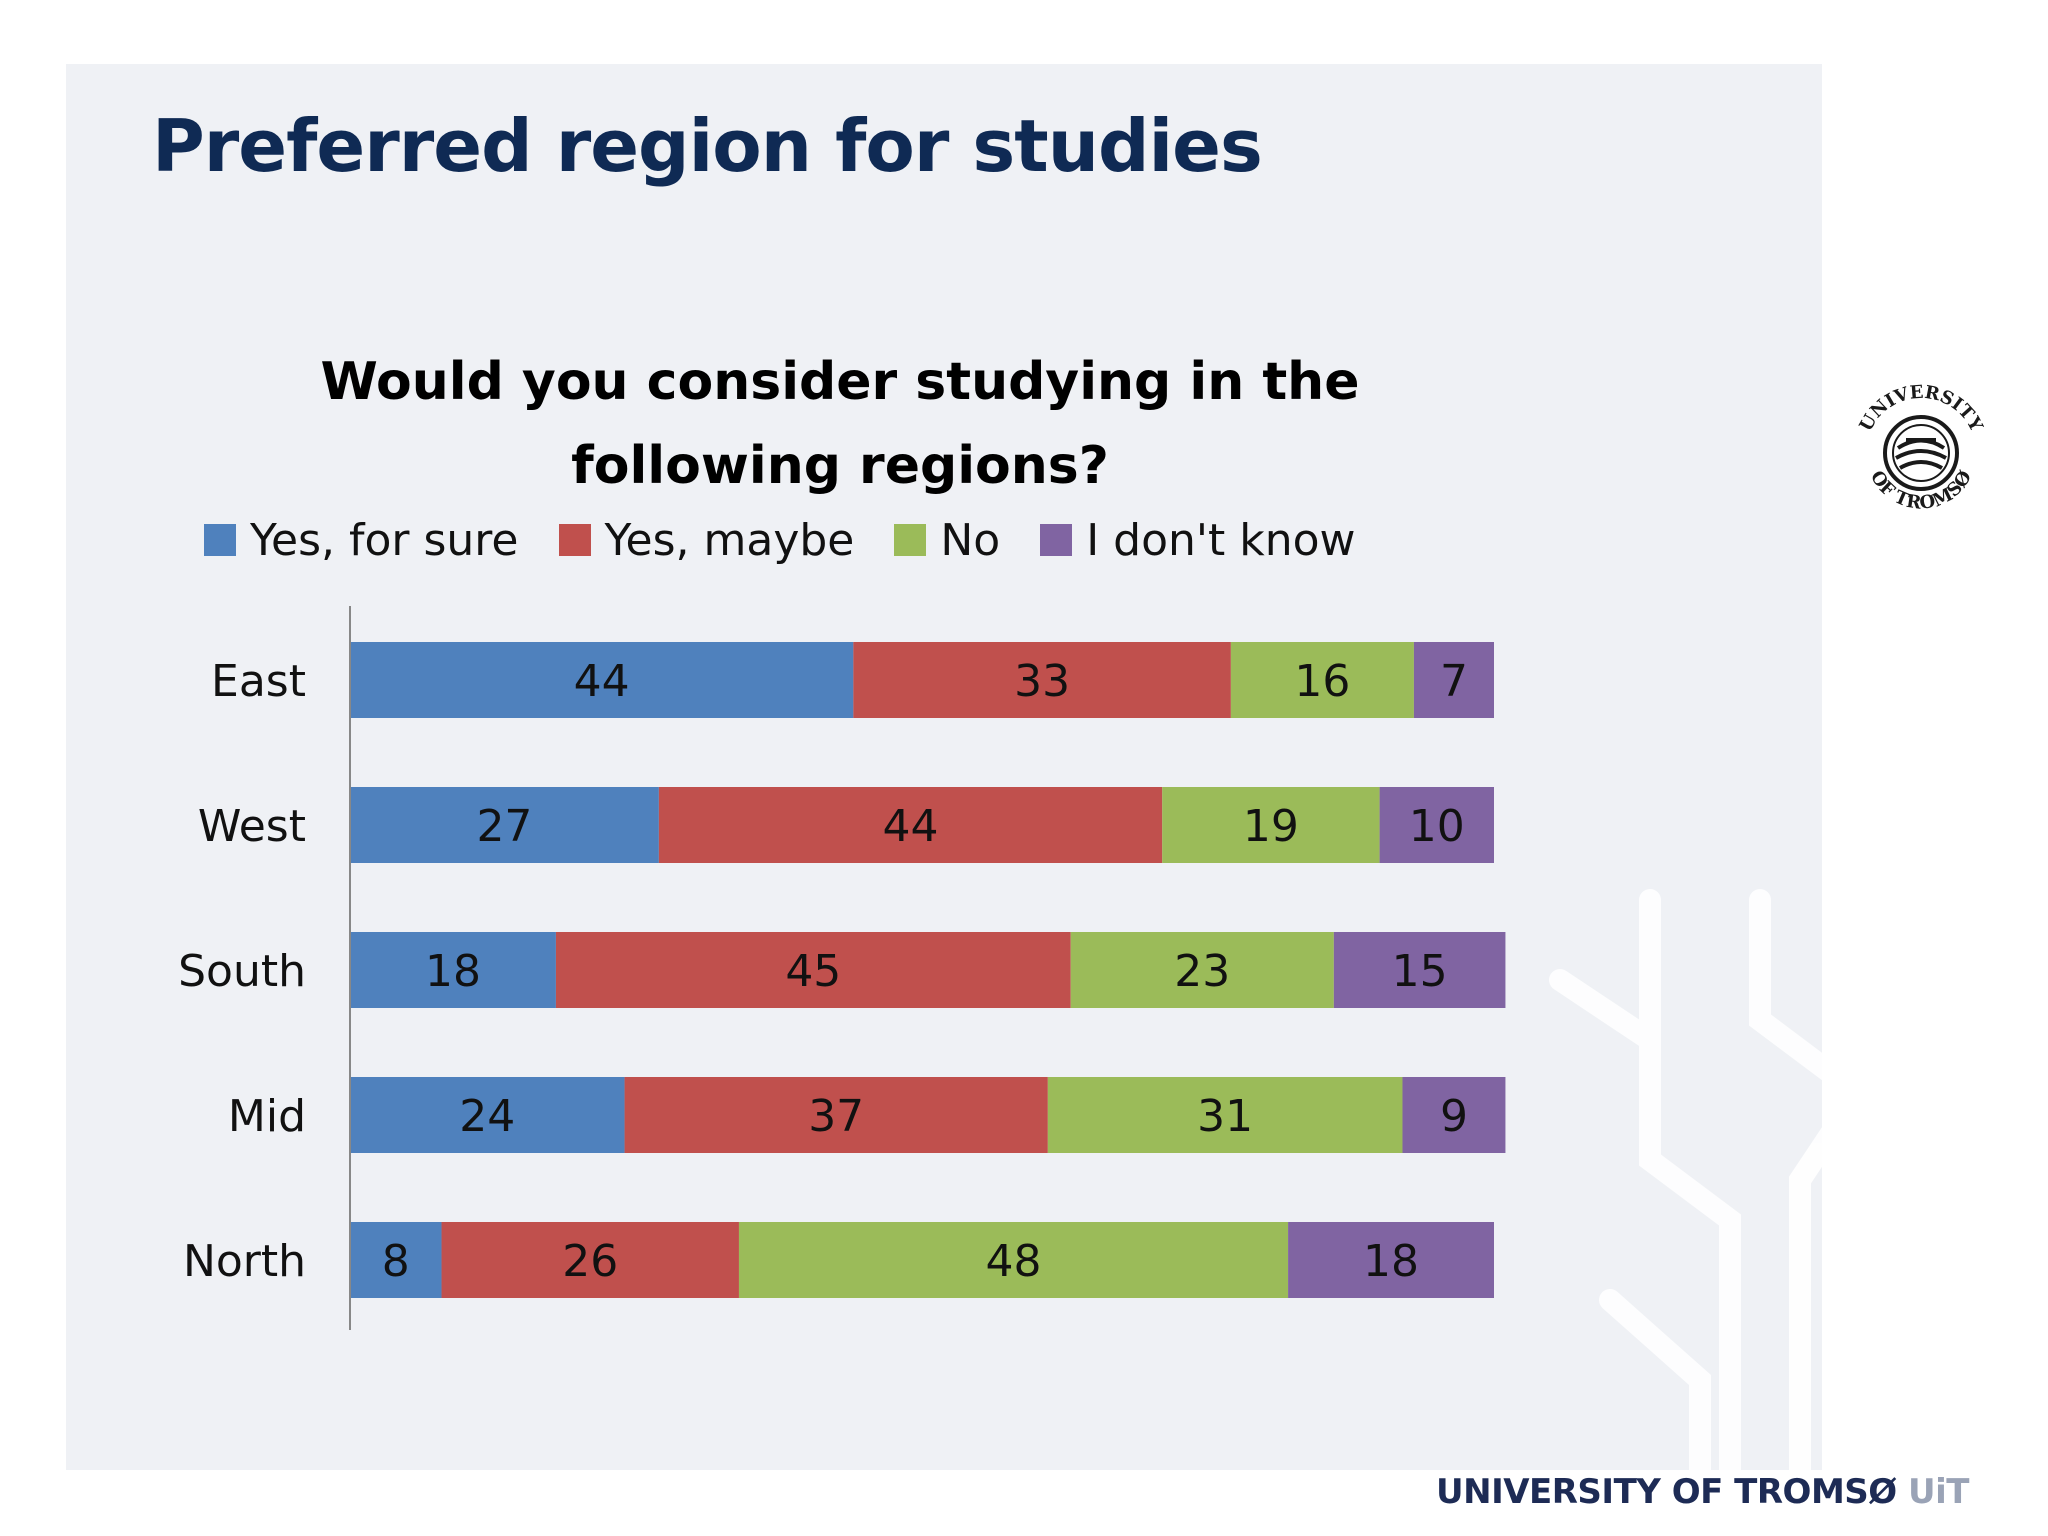  What do you see at coordinates (729, 540) in the screenshot?
I see `legend-label-yes-maybe: Yes, maybe` at bounding box center [729, 540].